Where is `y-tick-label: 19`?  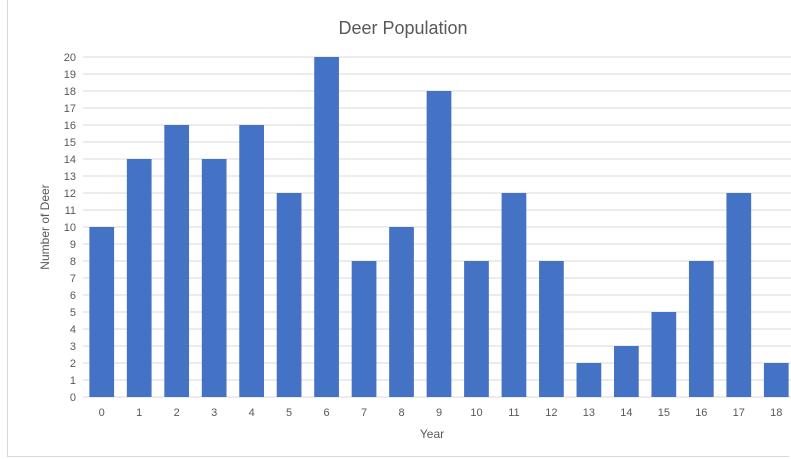 y-tick-label: 19 is located at coordinates (70, 75).